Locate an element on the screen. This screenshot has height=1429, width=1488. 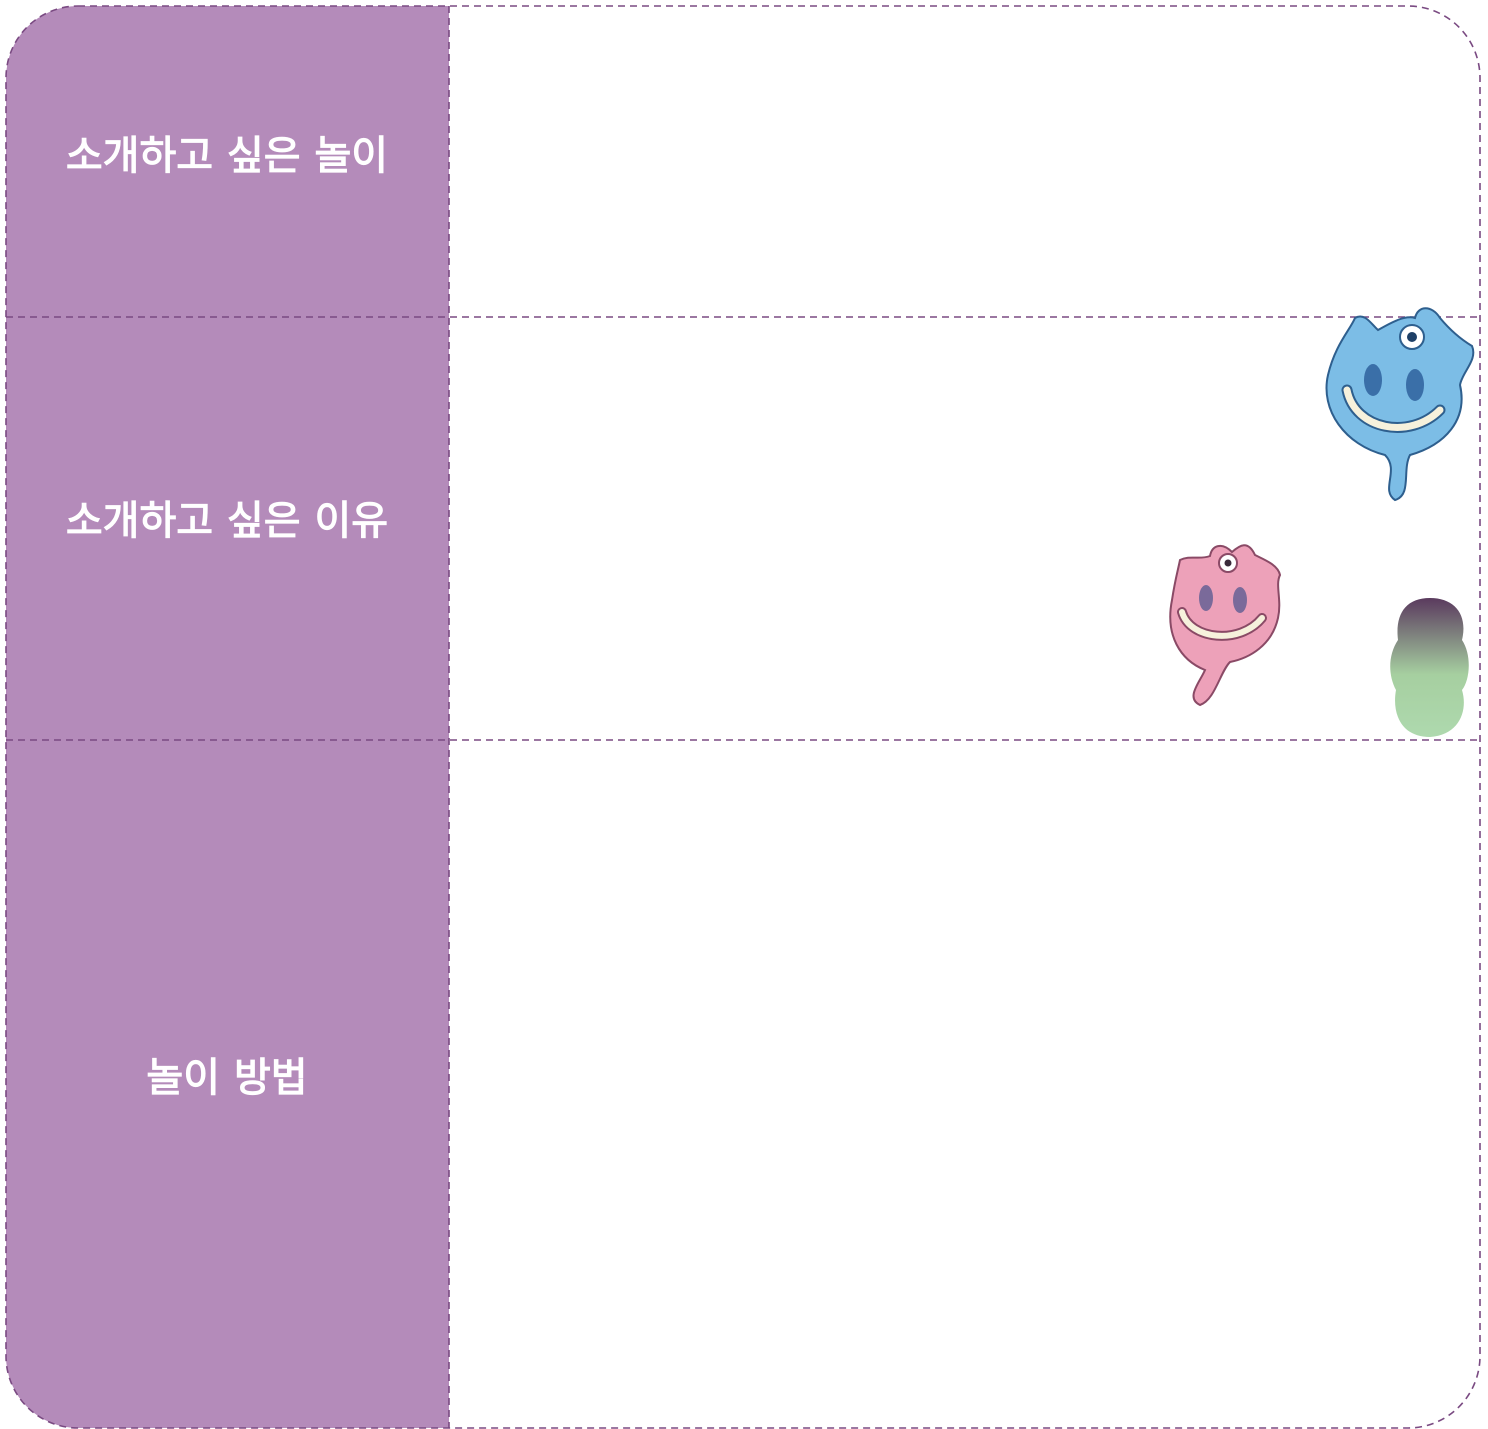
row-label: 소개하고 싶은 놀이 is located at coordinates (227, 156).